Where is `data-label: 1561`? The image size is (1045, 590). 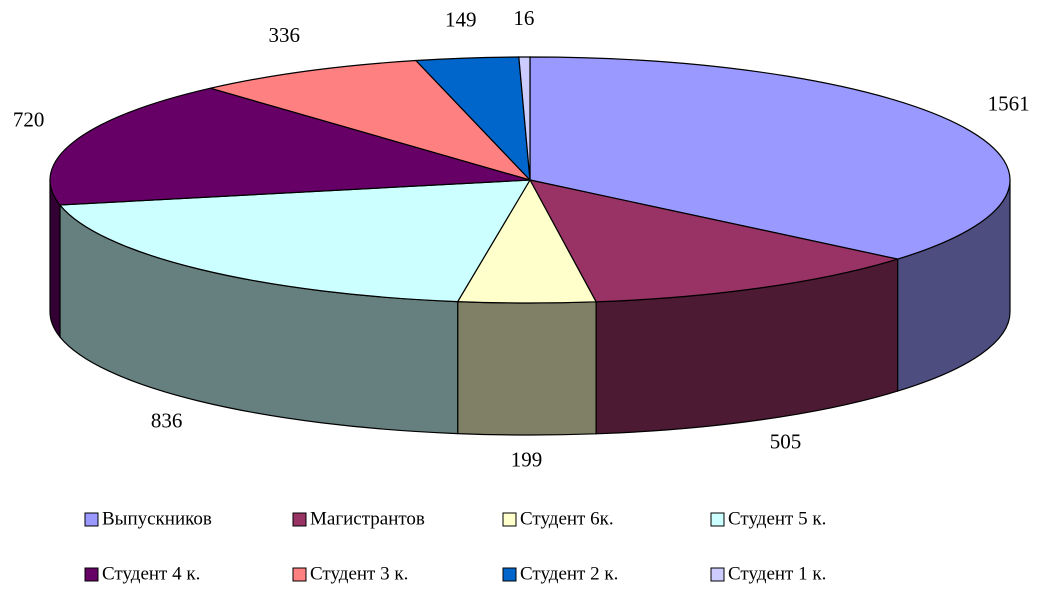
data-label: 1561 is located at coordinates (1009, 103).